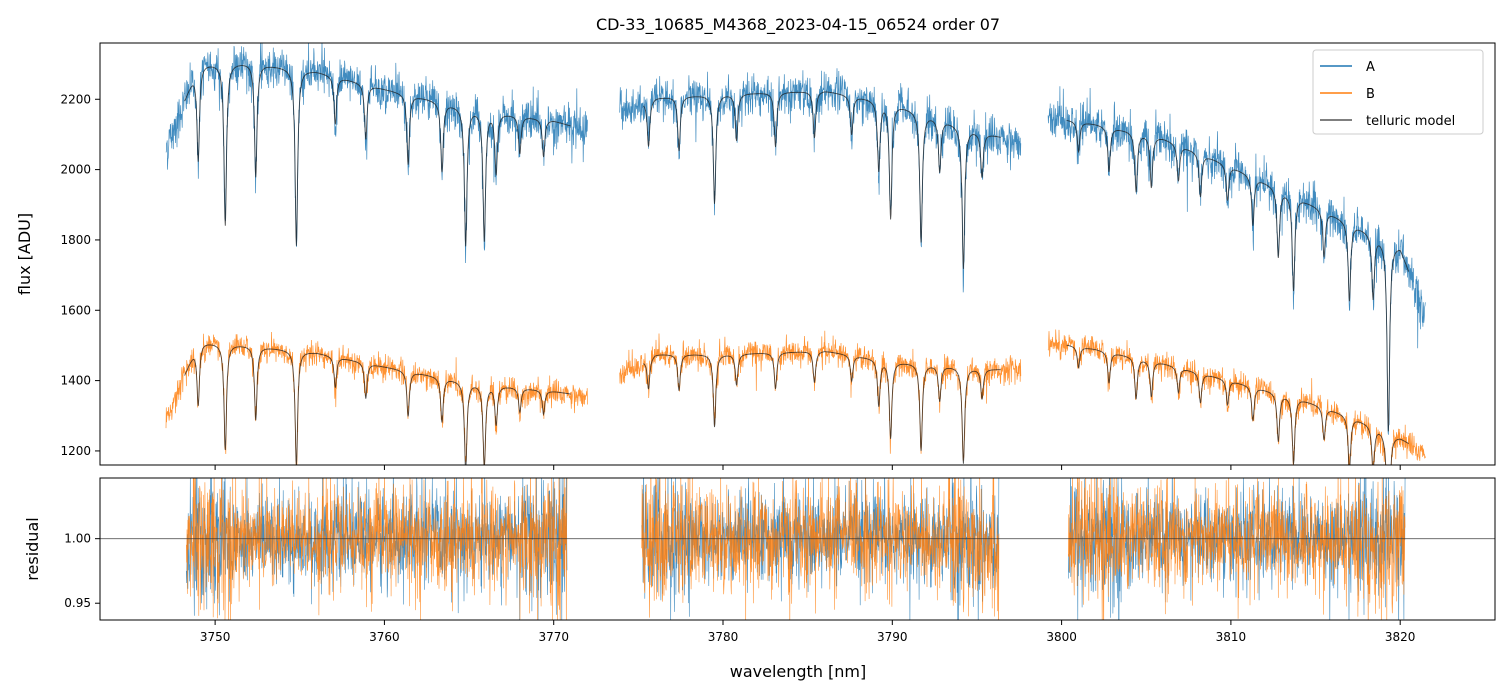  I want to click on x-tick-label: 3790, so click(892, 637).